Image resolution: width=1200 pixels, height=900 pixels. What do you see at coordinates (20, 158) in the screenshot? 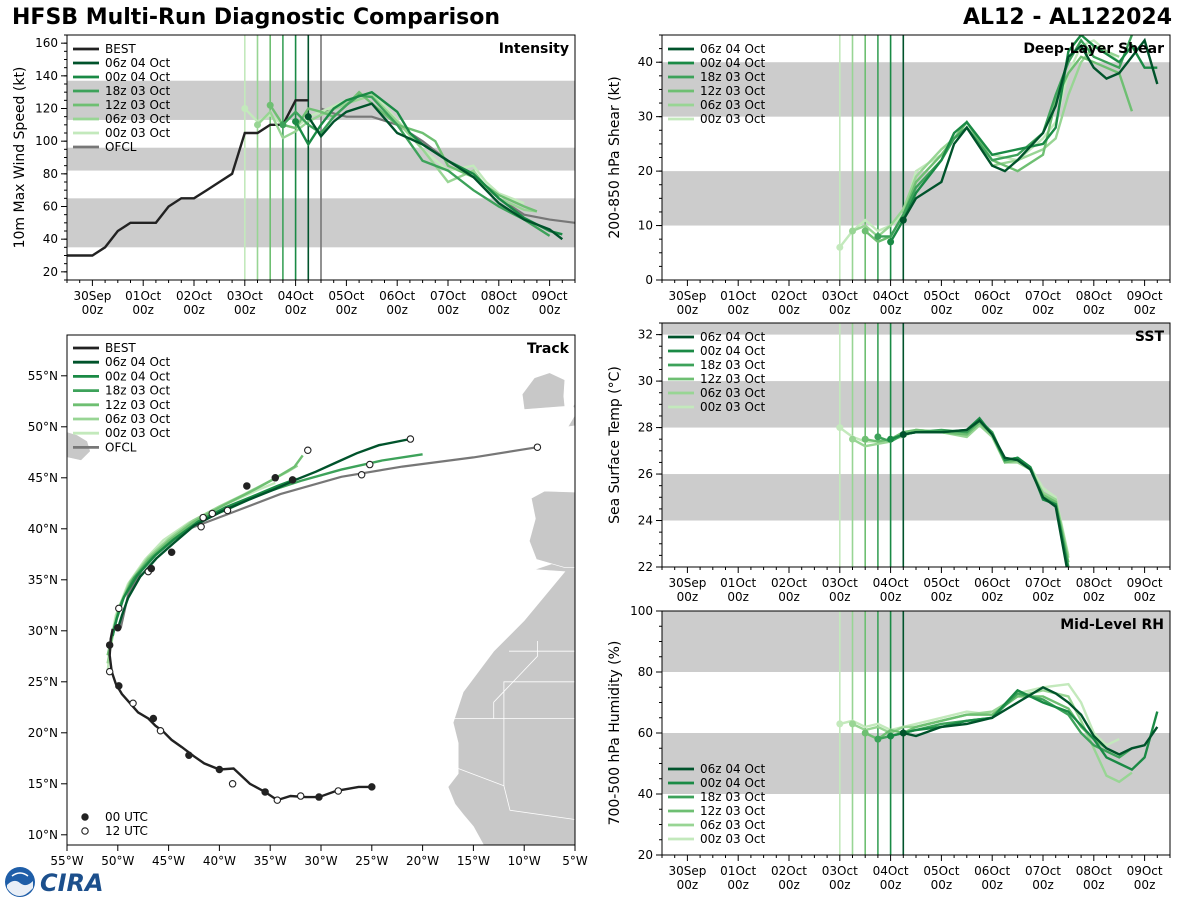
I see `y-axis-label: 10m Max Wind Speed (kt)` at bounding box center [20, 158].